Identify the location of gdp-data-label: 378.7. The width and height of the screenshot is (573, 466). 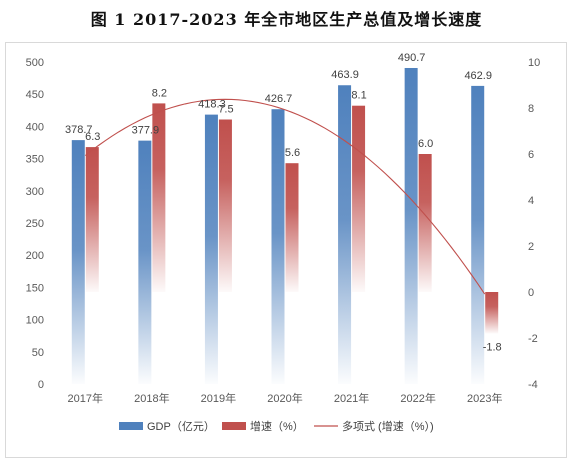
(79, 130).